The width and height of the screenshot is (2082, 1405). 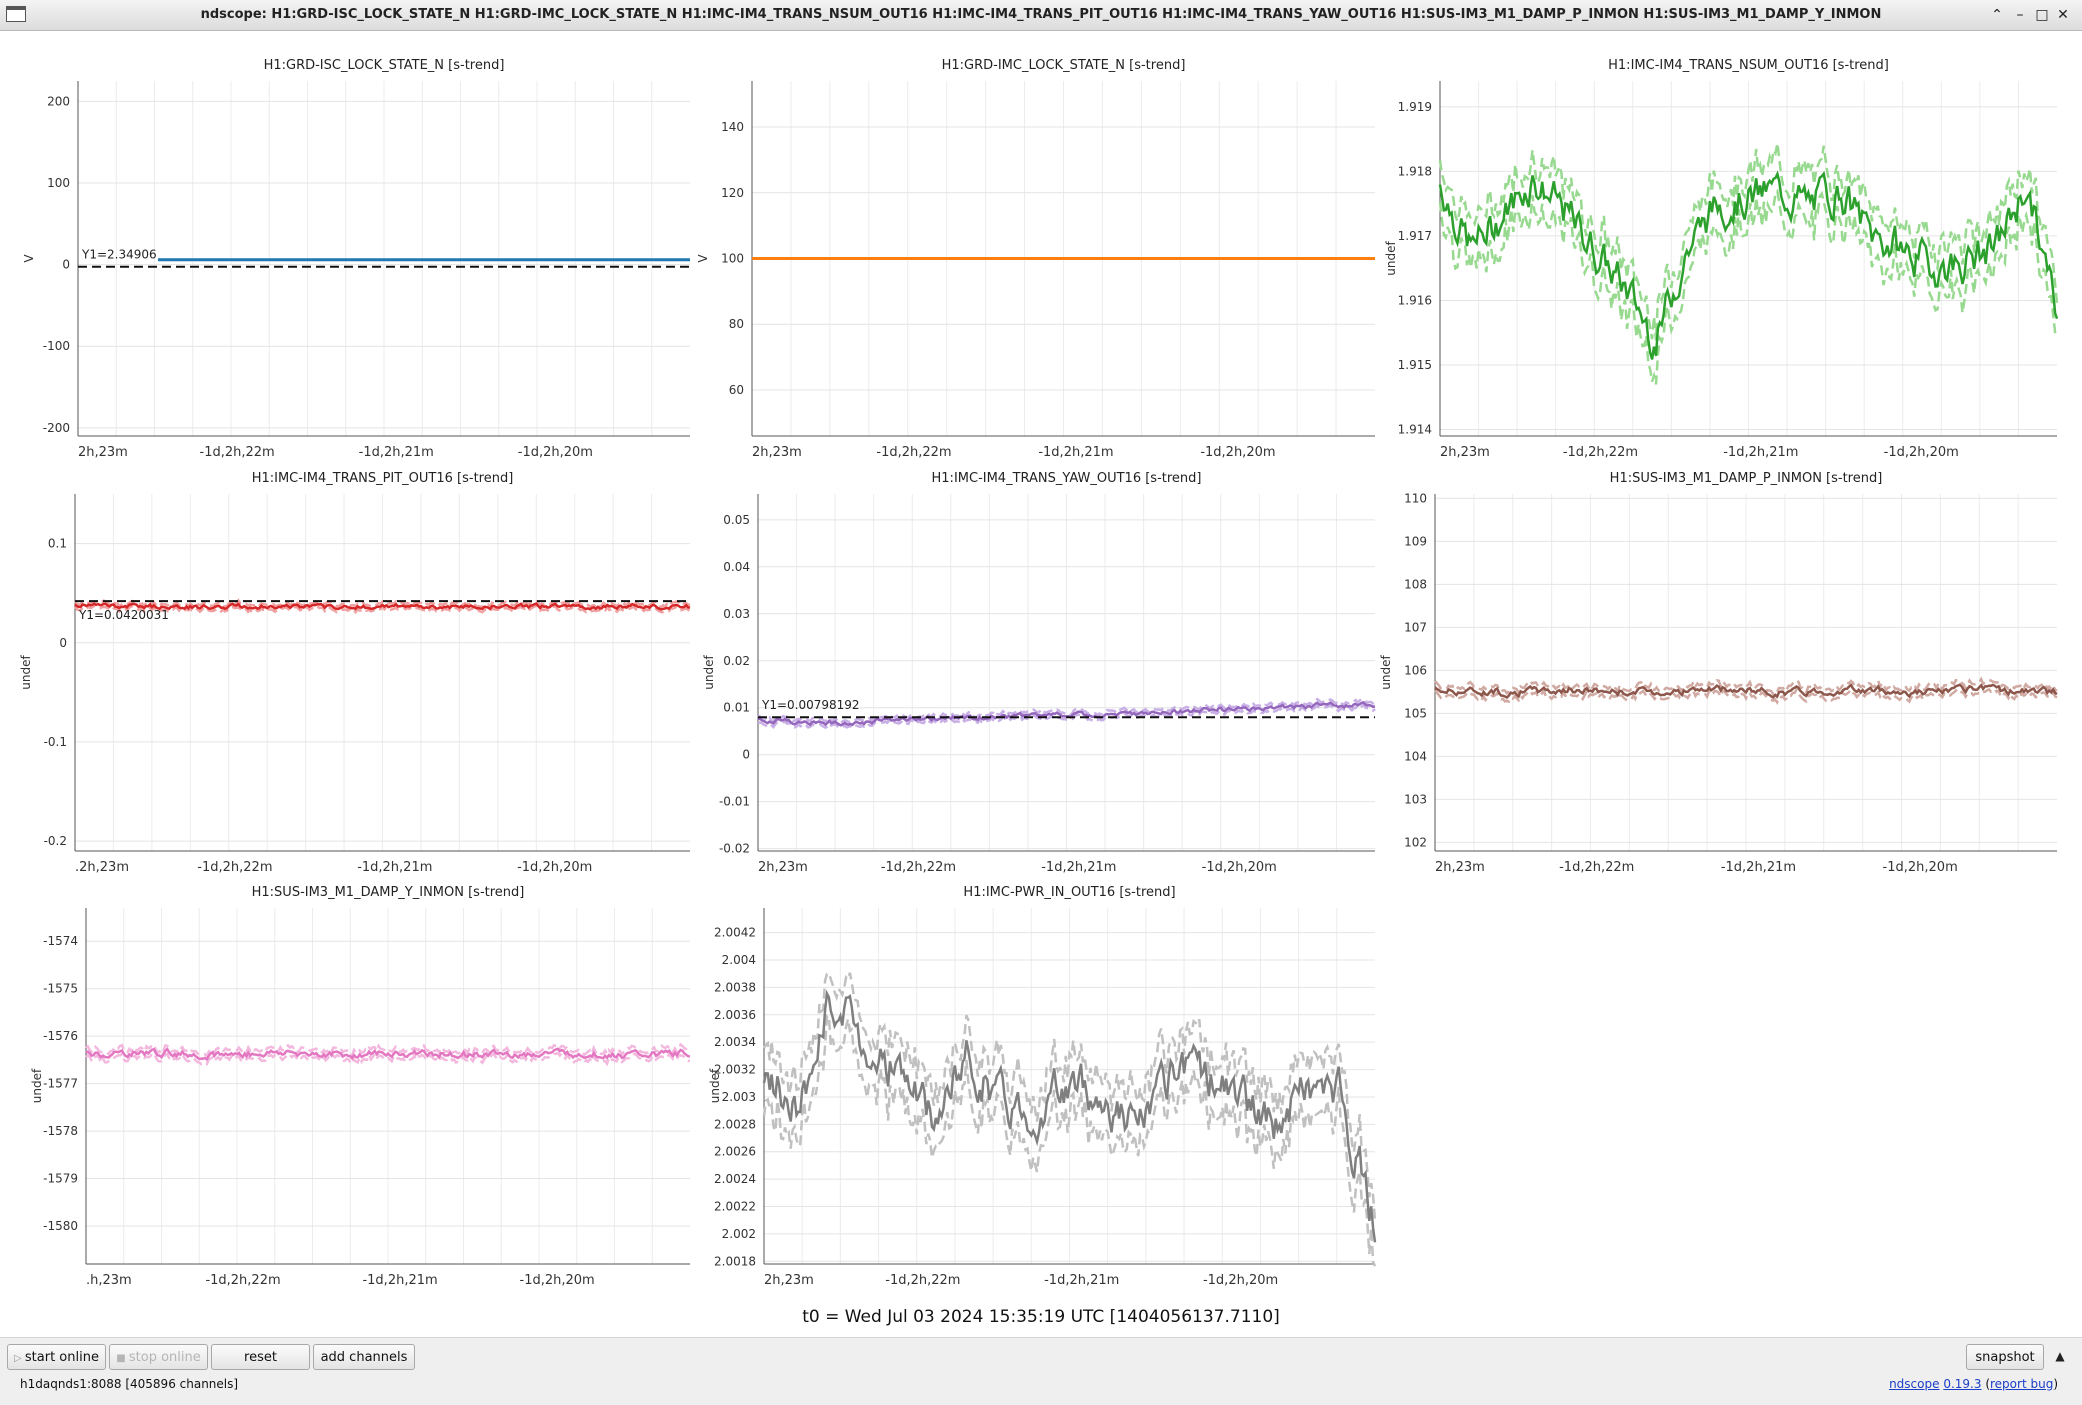 What do you see at coordinates (735, 1179) in the screenshot?
I see `y-tick-label: 2.0024` at bounding box center [735, 1179].